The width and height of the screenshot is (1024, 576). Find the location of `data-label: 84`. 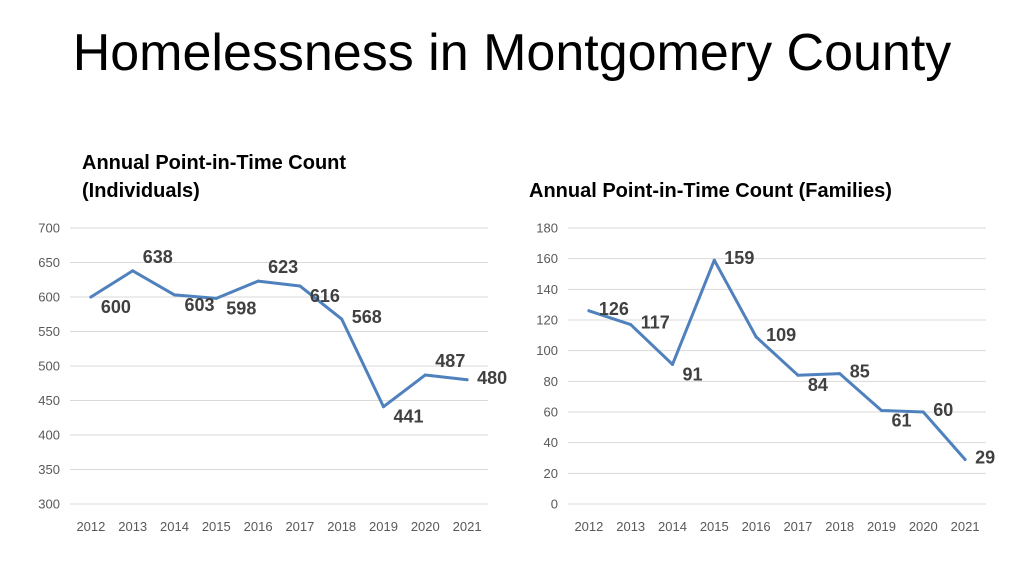

data-label: 84 is located at coordinates (818, 385).